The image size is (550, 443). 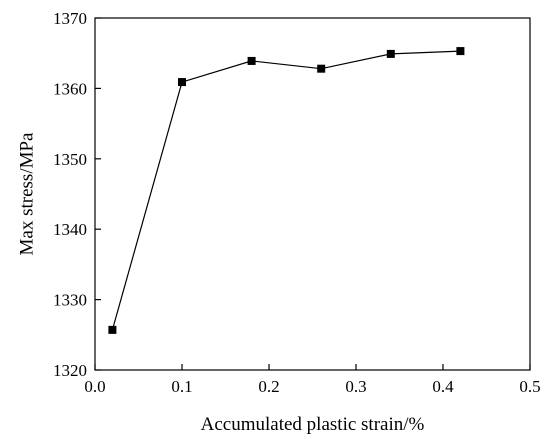 What do you see at coordinates (94, 386) in the screenshot?
I see `x-tick-label: 0.0` at bounding box center [94, 386].